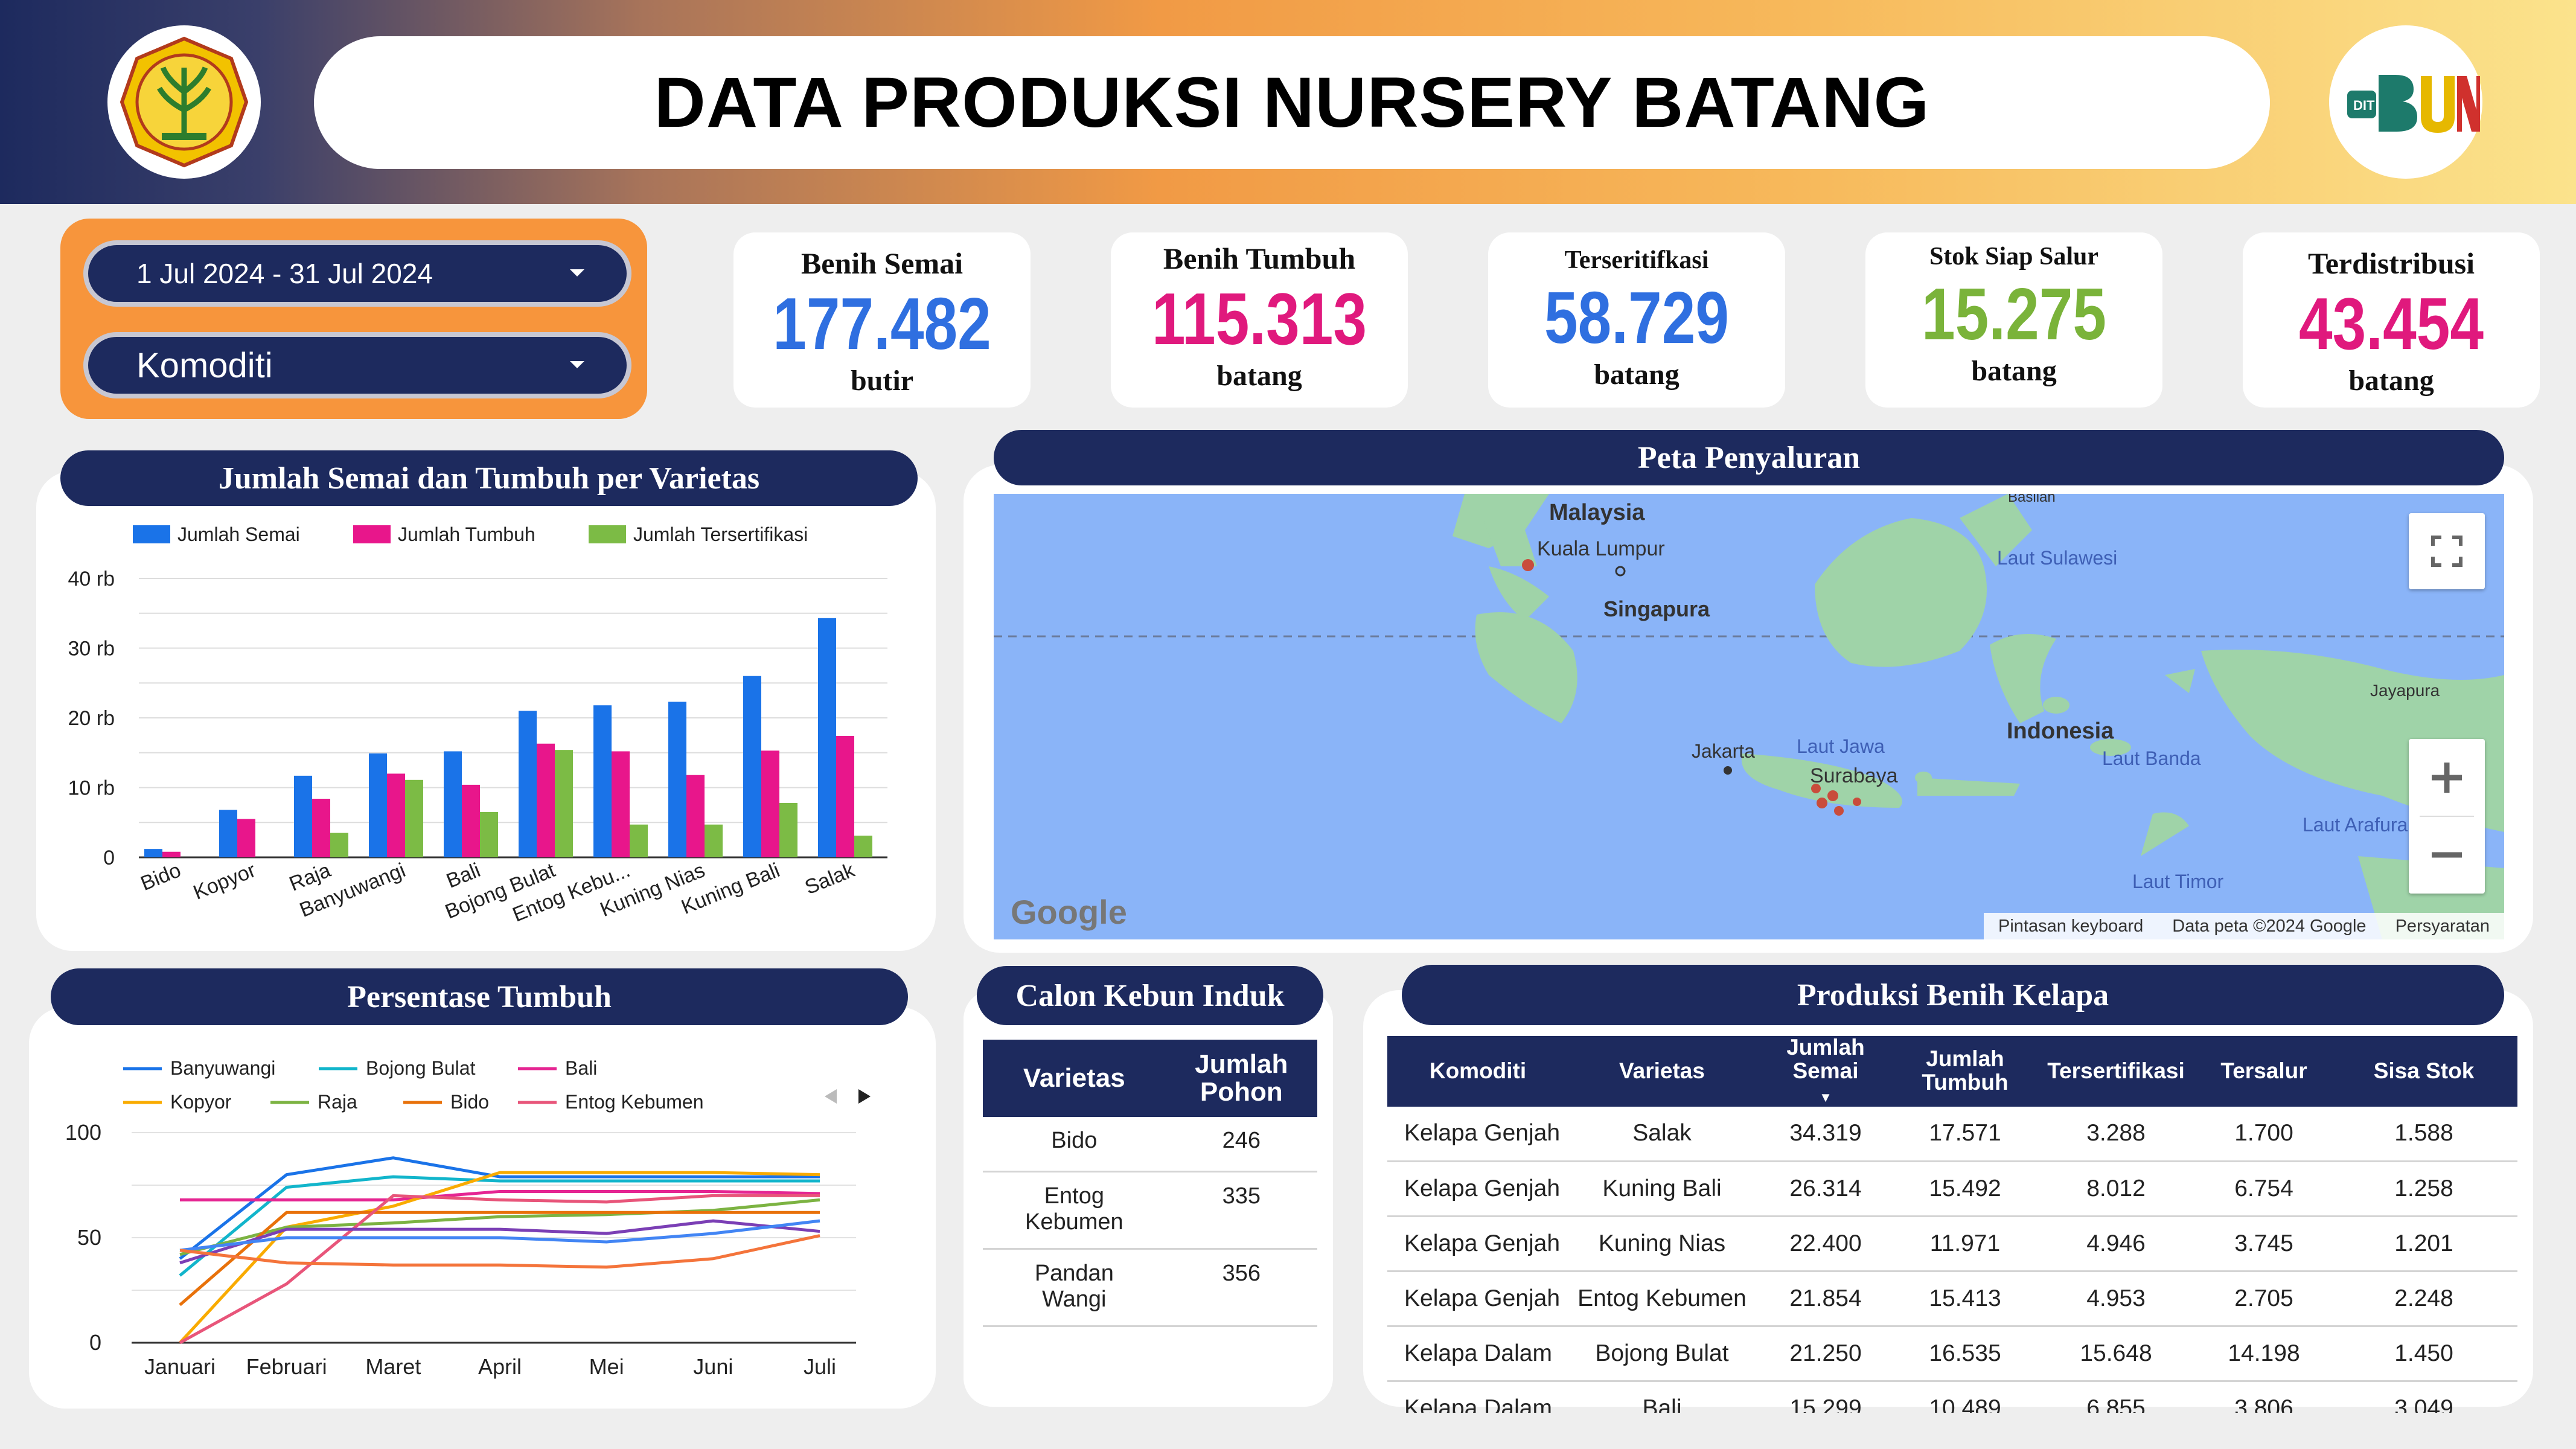  Describe the element at coordinates (2115, 1397) in the screenshot. I see `table-cell: 6.855` at that location.